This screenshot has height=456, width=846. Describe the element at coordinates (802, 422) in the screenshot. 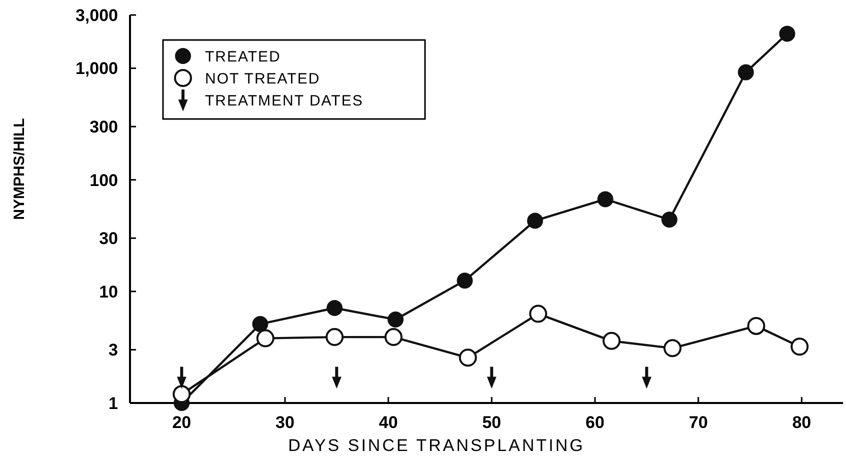

I see `x-tick-label: 80` at that location.